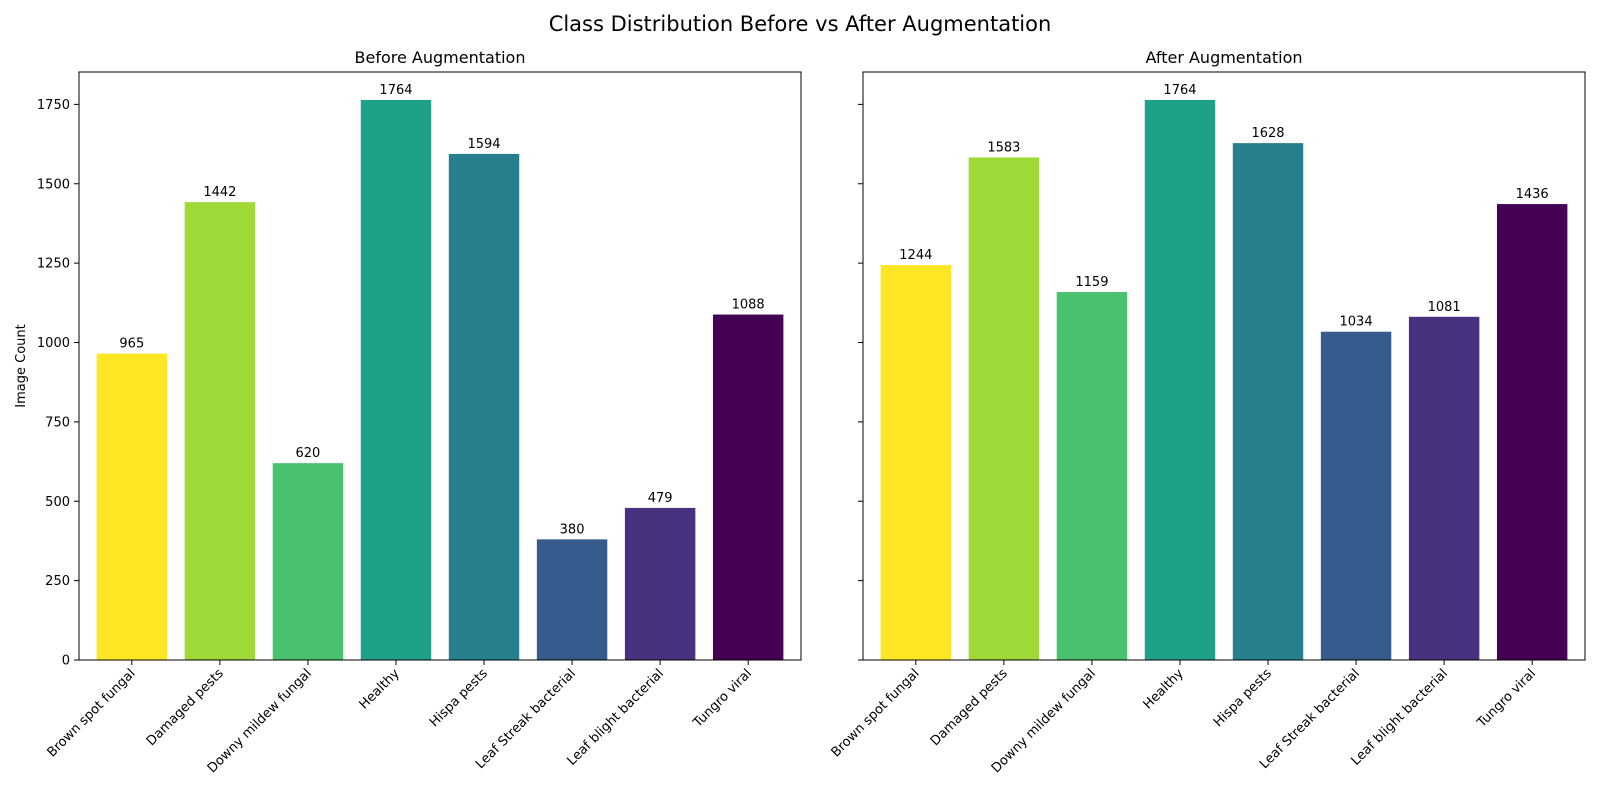  Describe the element at coordinates (57, 581) in the screenshot. I see `before-y-tick-label: 250` at that location.